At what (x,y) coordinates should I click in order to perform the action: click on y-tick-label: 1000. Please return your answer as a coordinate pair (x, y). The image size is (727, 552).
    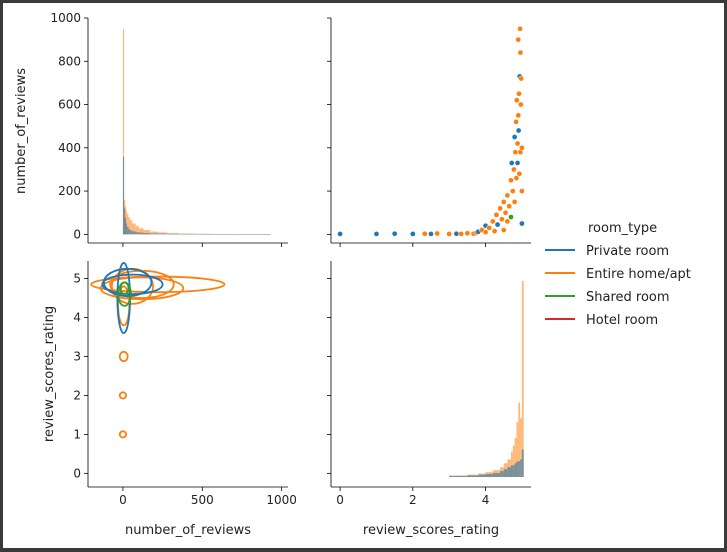
    Looking at the image, I should click on (65, 18).